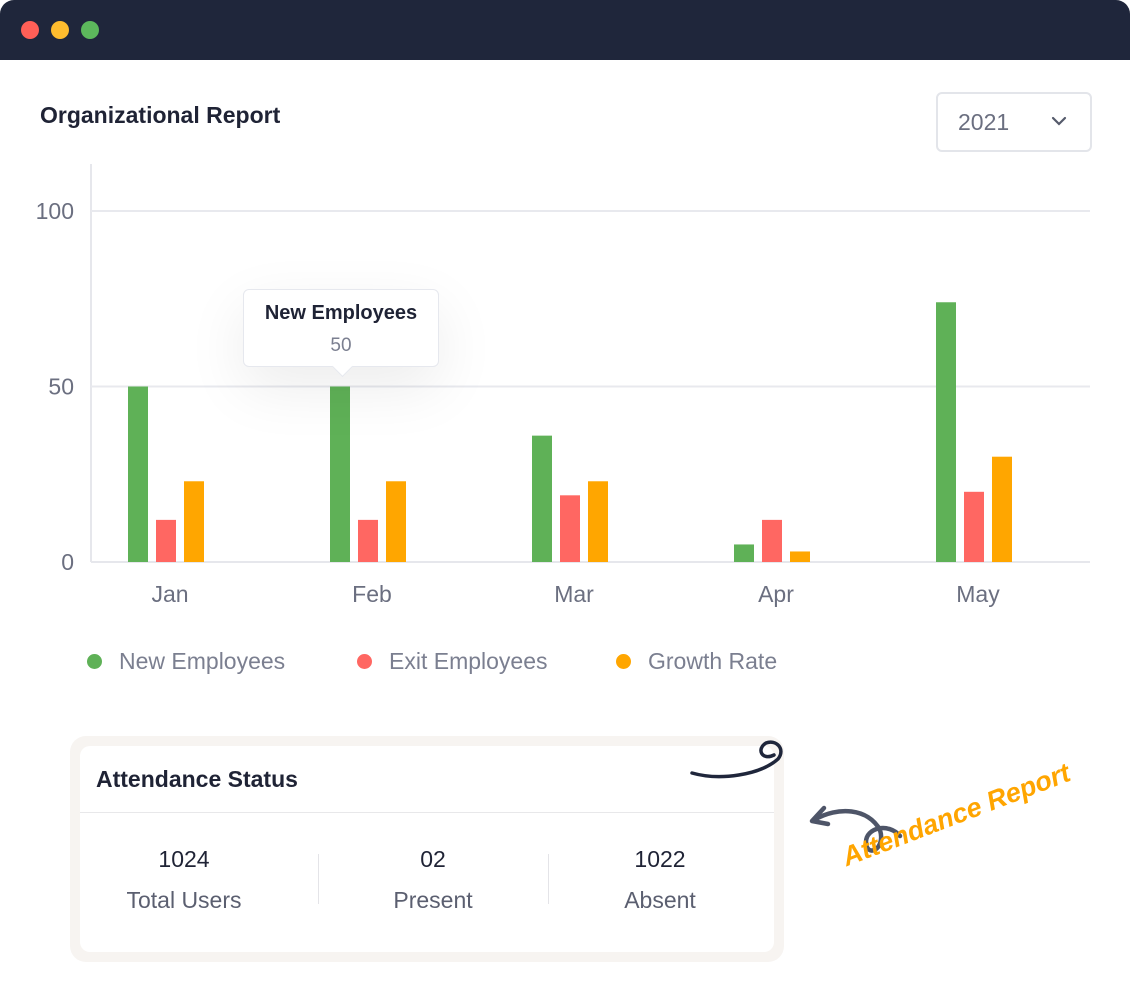  What do you see at coordinates (55, 211) in the screenshot?
I see `y-tick-label: 100` at bounding box center [55, 211].